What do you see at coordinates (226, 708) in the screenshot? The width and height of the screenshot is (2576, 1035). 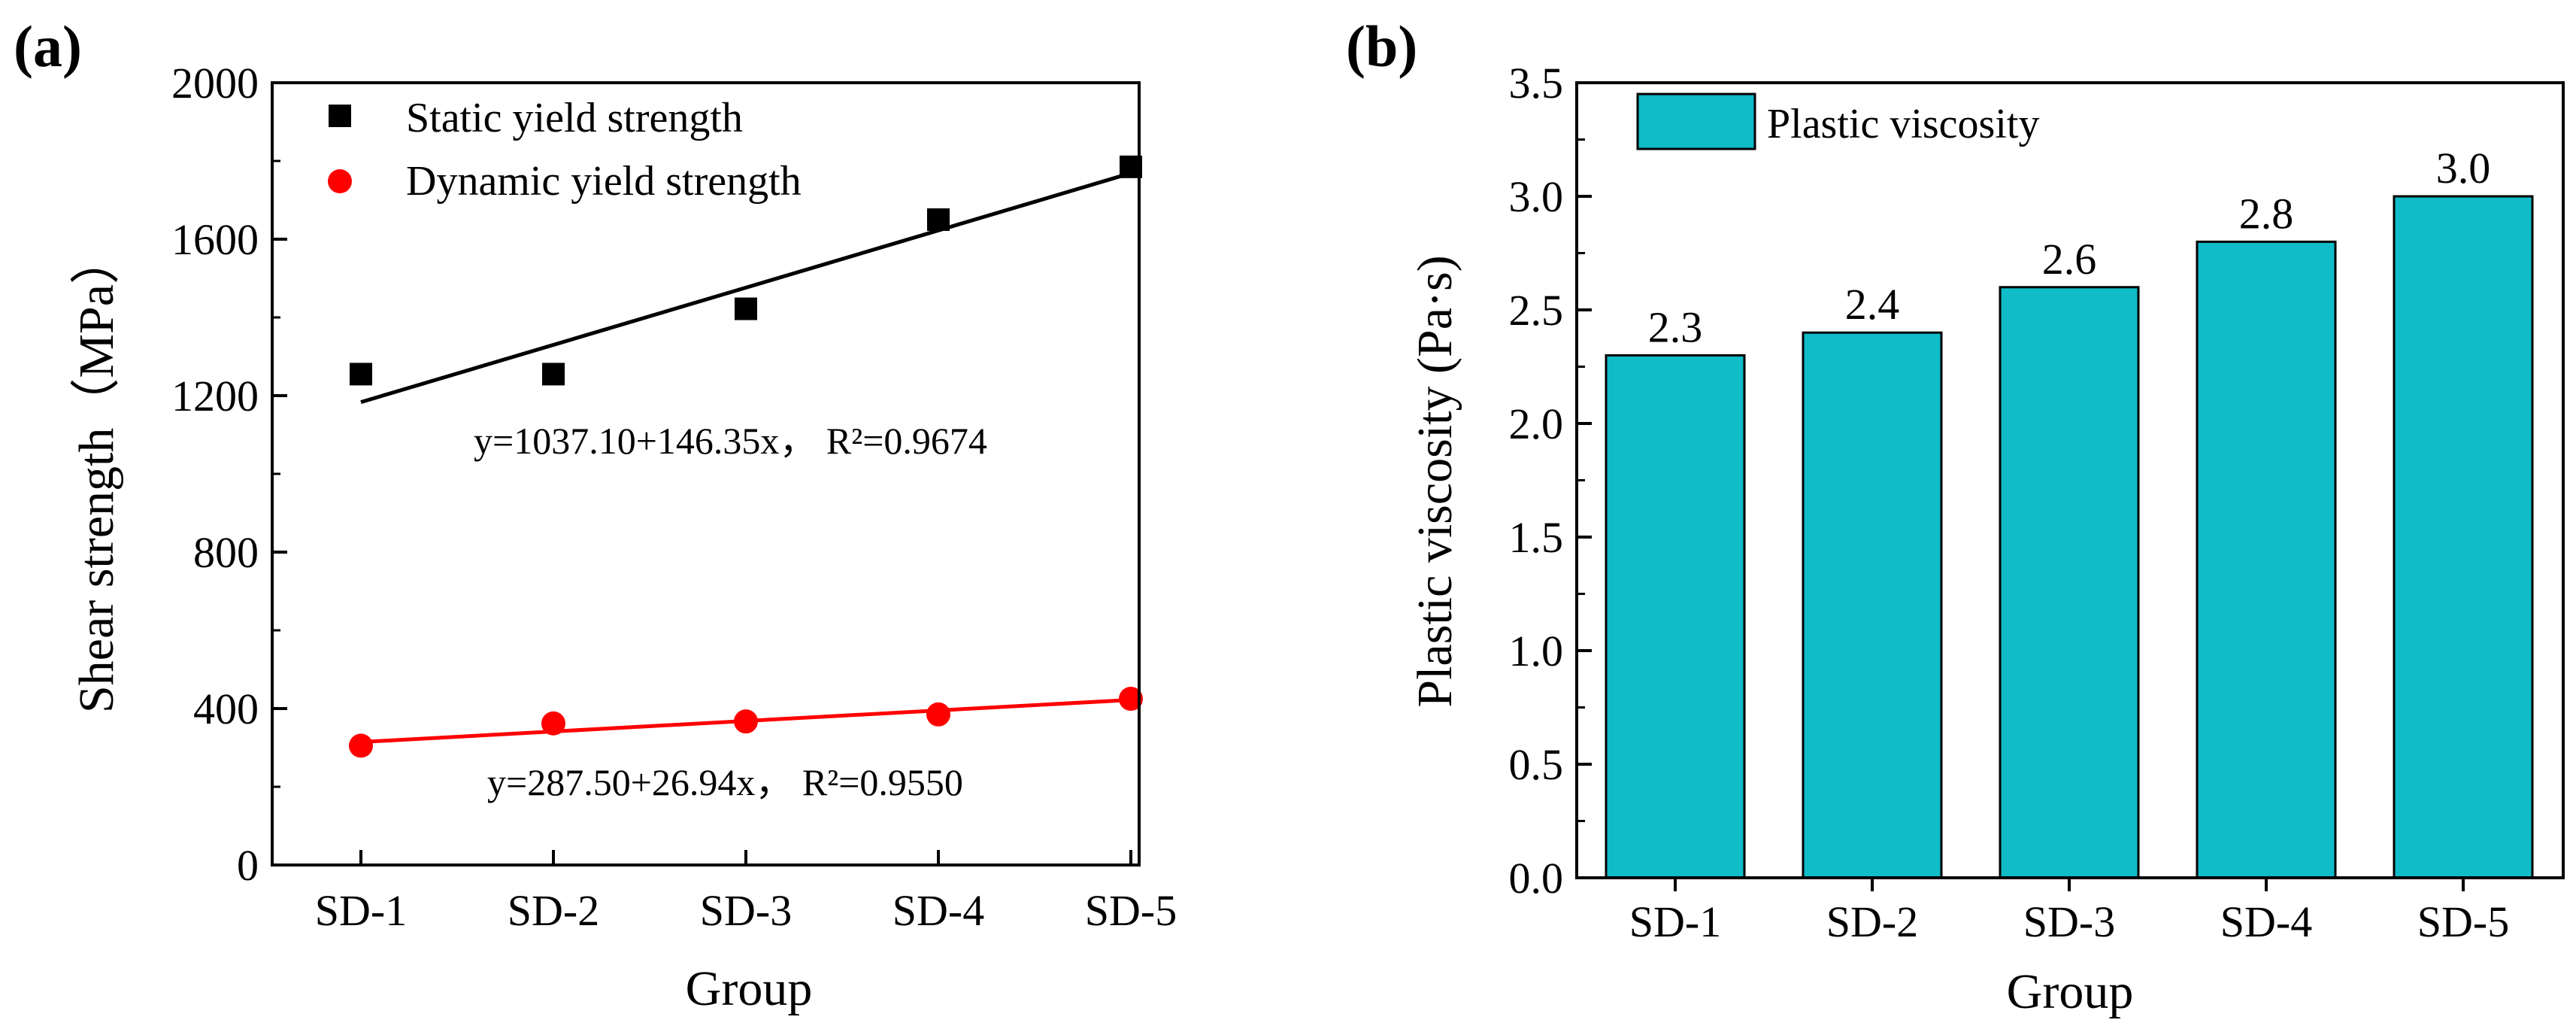 I see `y-tick-label-a: 400` at bounding box center [226, 708].